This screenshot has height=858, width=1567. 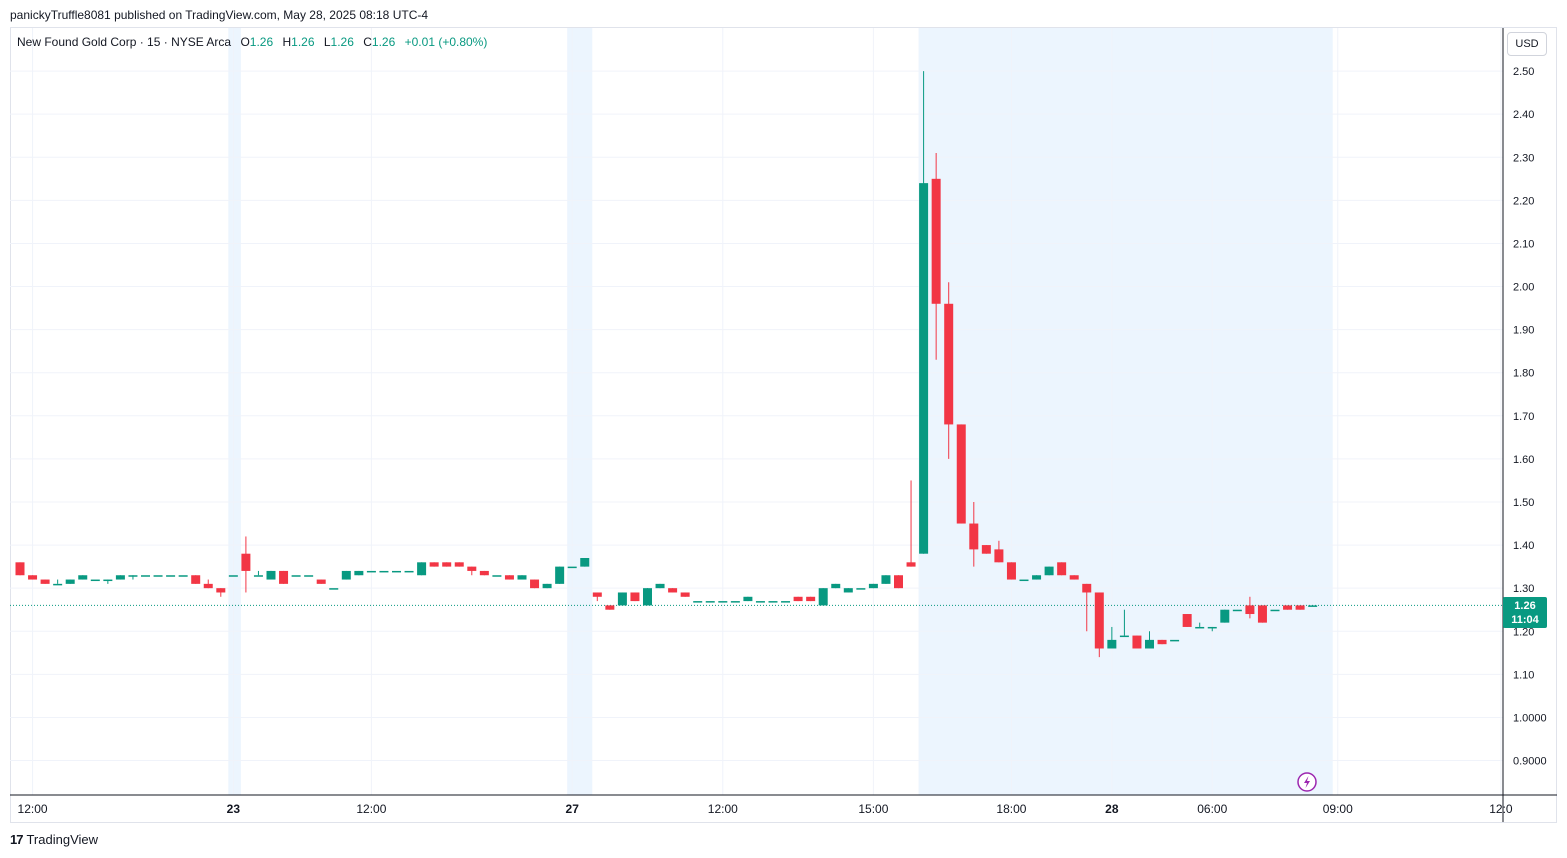 I want to click on tradingview-brand: 17 TradingView, so click(x=54, y=839).